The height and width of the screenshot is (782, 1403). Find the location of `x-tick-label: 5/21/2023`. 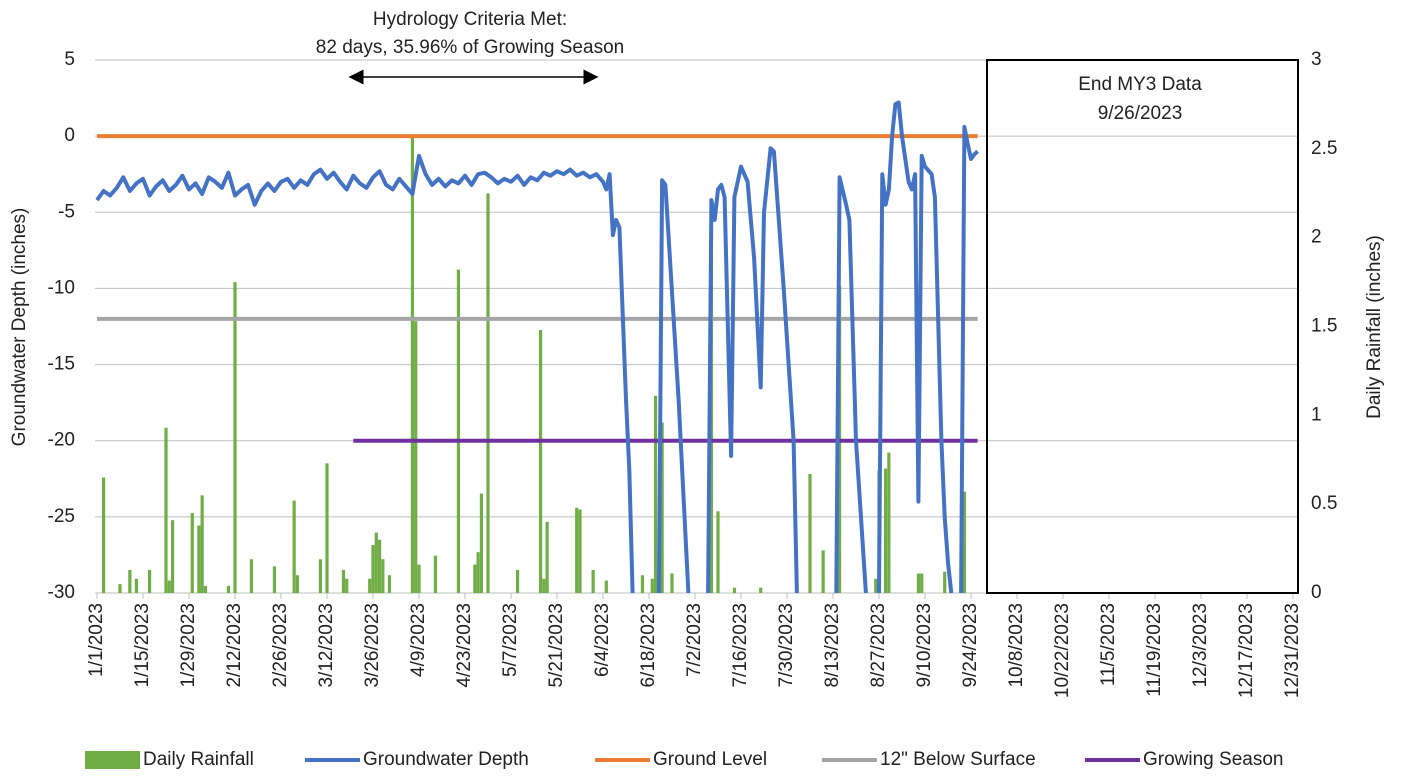

x-tick-label: 5/21/2023 is located at coordinates (556, 645).